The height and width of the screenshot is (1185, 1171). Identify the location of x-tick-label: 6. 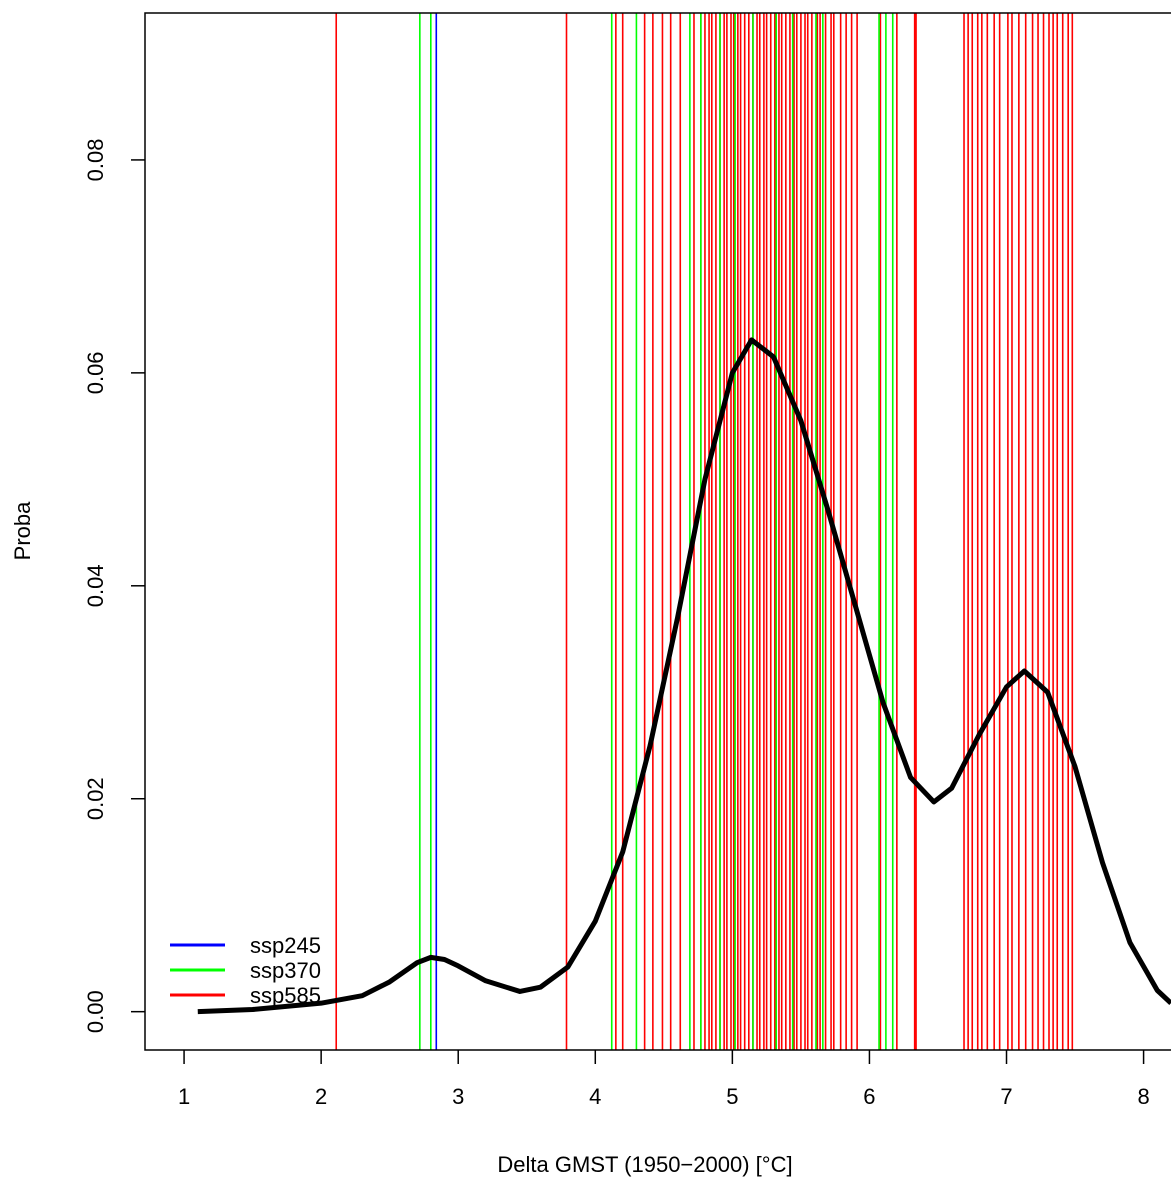
(869, 1096).